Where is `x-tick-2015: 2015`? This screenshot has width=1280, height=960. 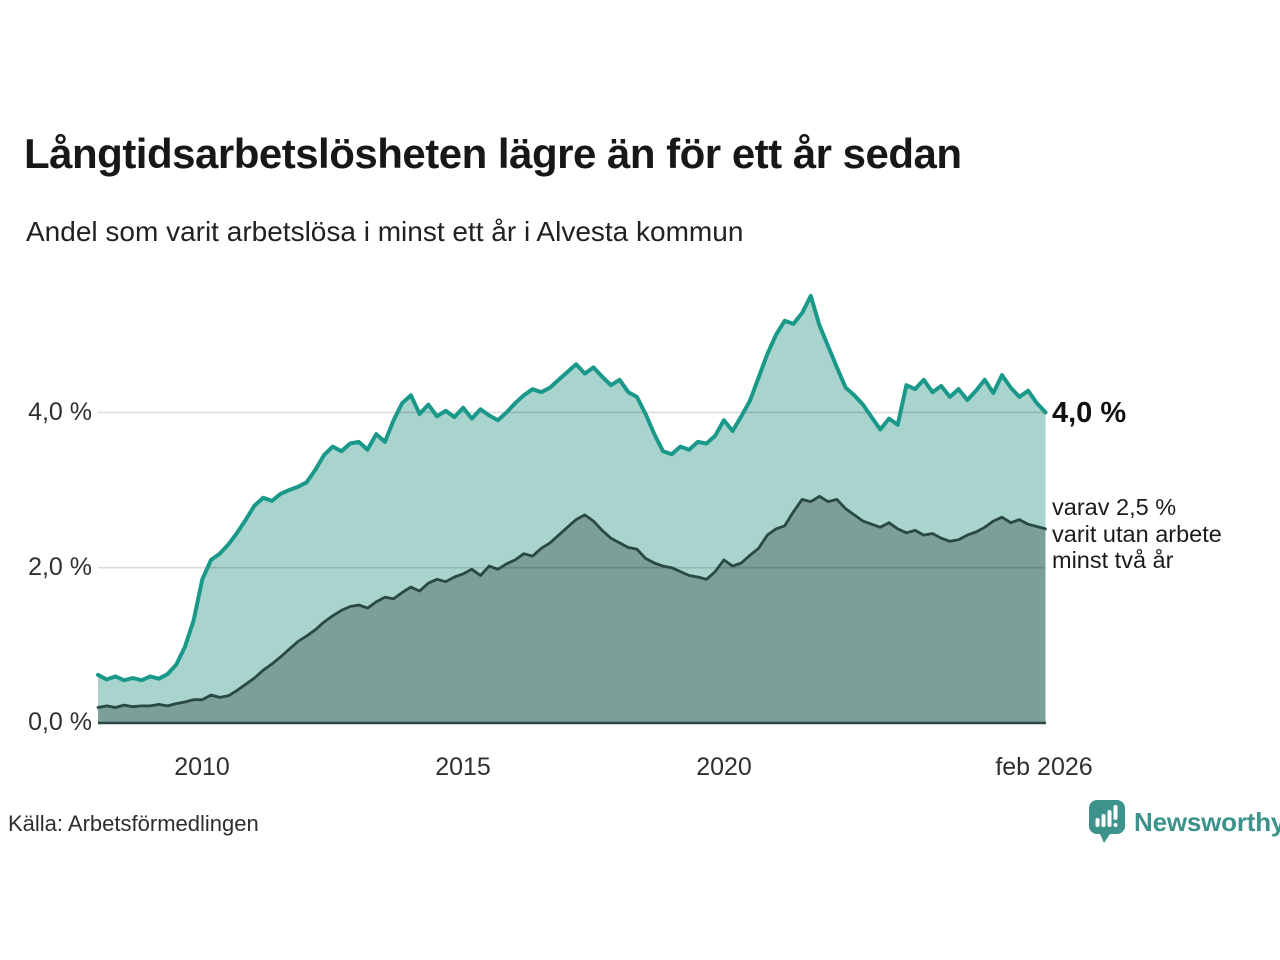
x-tick-2015: 2015 is located at coordinates (463, 767).